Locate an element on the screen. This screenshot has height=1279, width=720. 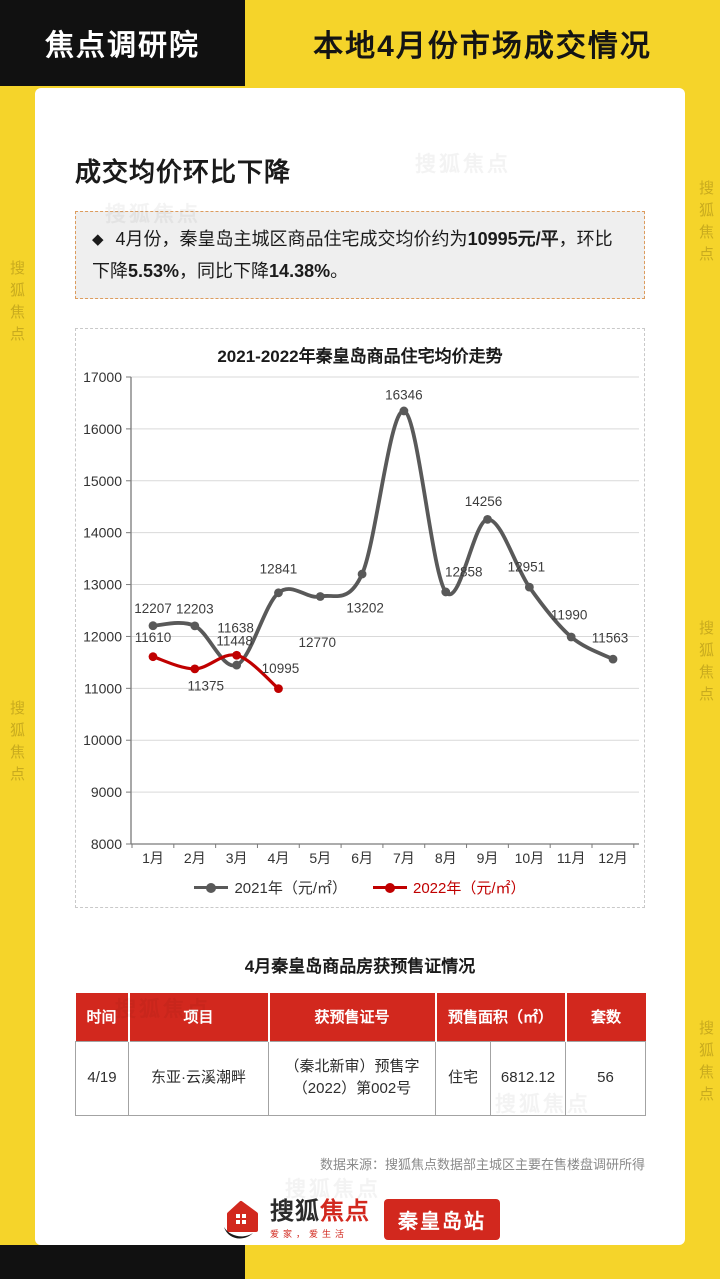
svg-text: 5月 is located at coordinates (320, 858).